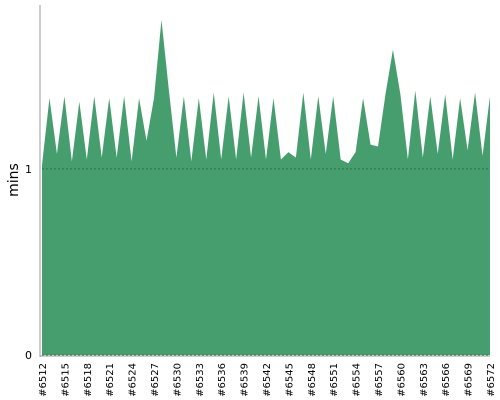  Describe the element at coordinates (469, 380) in the screenshot. I see `x-tick-label: #6569` at that location.